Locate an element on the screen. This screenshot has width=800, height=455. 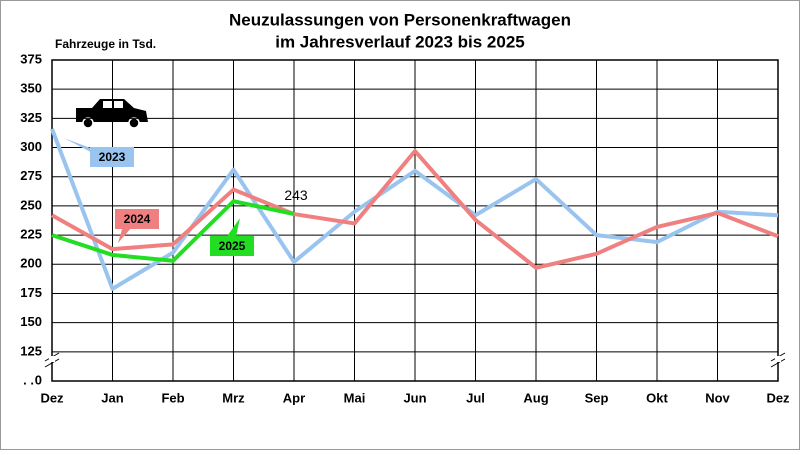
legend-label: 2023 is located at coordinates (112, 157).